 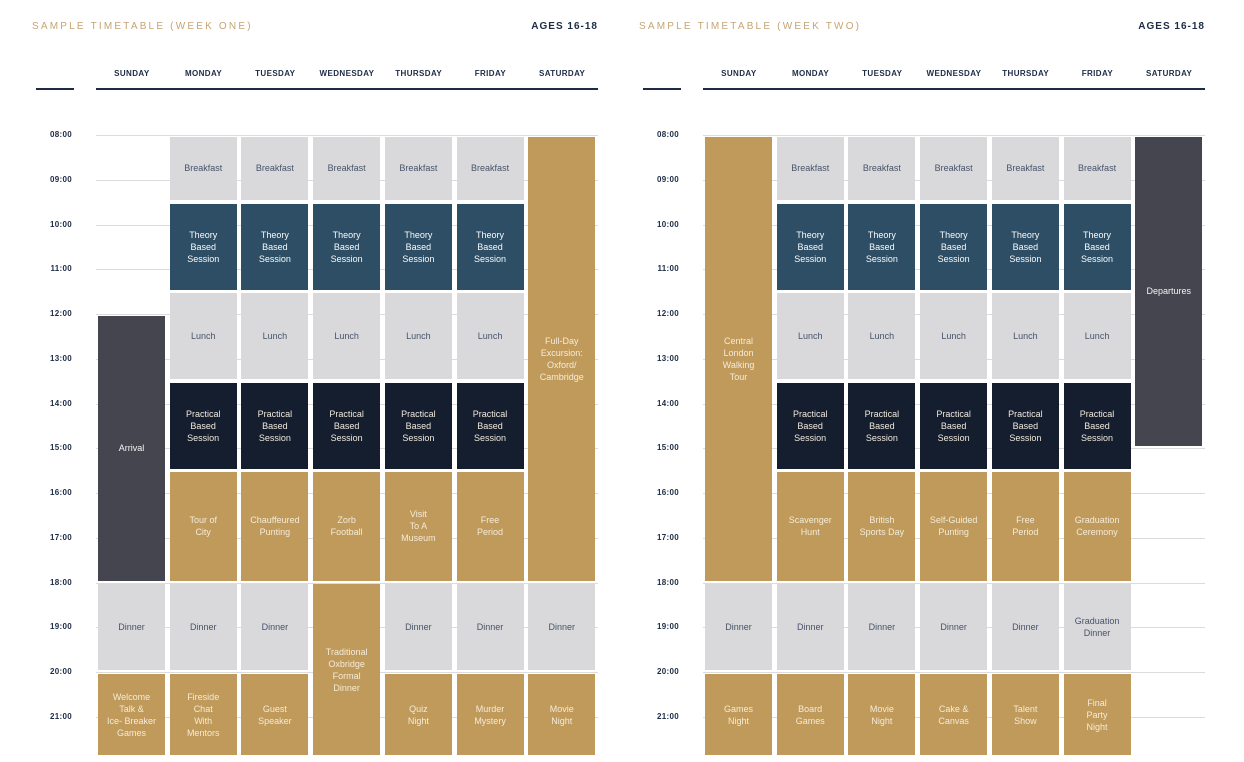 I want to click on time-label: 10:00, so click(x=668, y=224).